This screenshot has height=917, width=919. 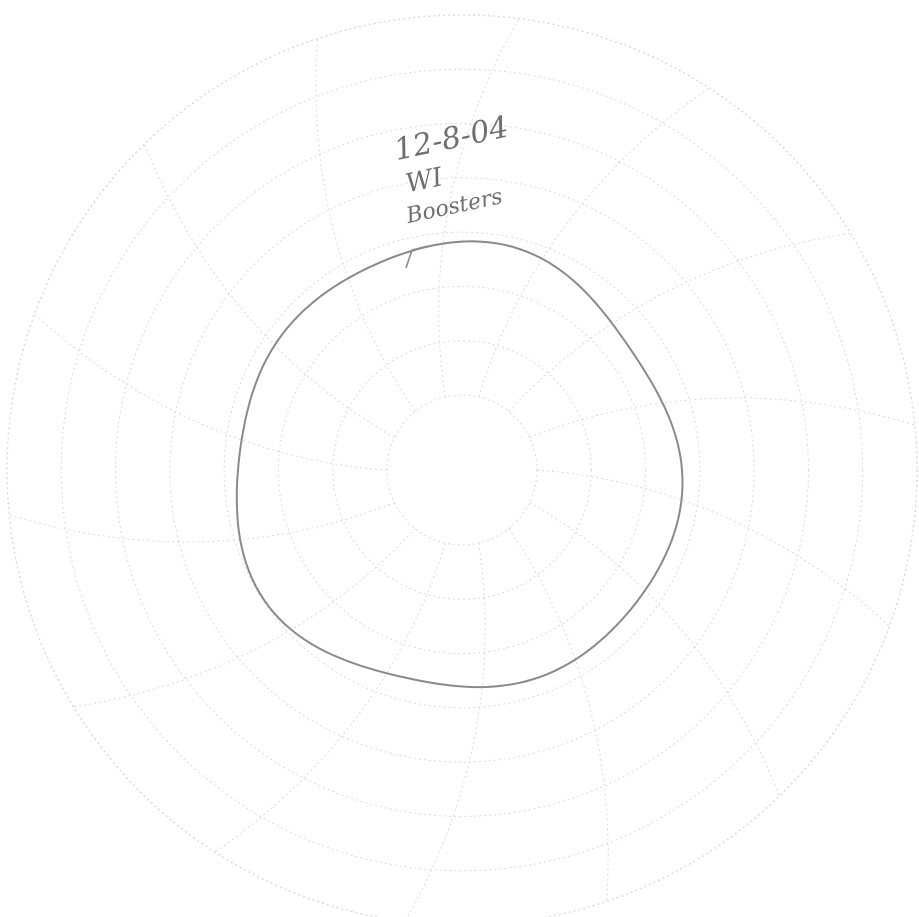 What do you see at coordinates (451, 139) in the screenshot?
I see `annotation-line-date: 12-8-04` at bounding box center [451, 139].